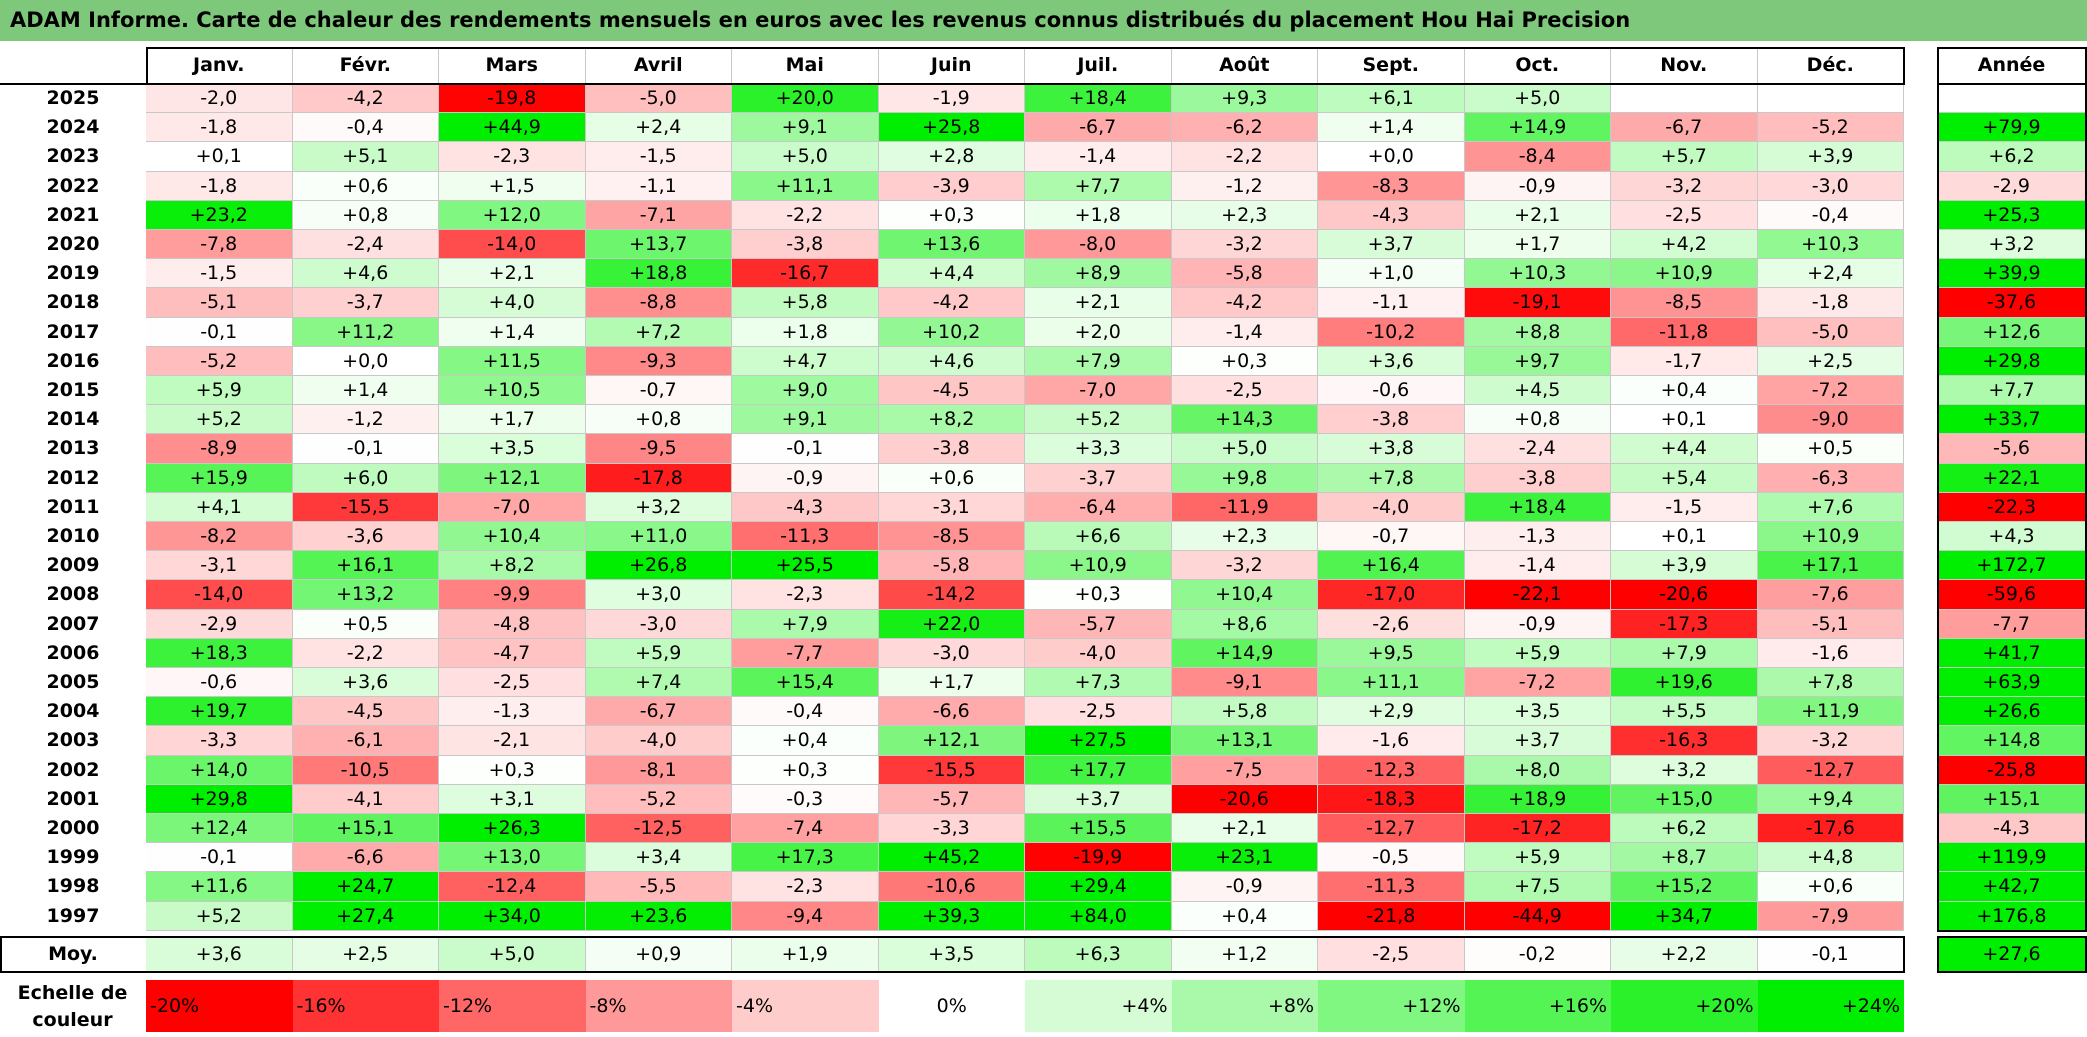 Image resolution: width=2087 pixels, height=1037 pixels. What do you see at coordinates (1684, 741) in the screenshot?
I see `heatmap-cell: -16,3` at bounding box center [1684, 741].